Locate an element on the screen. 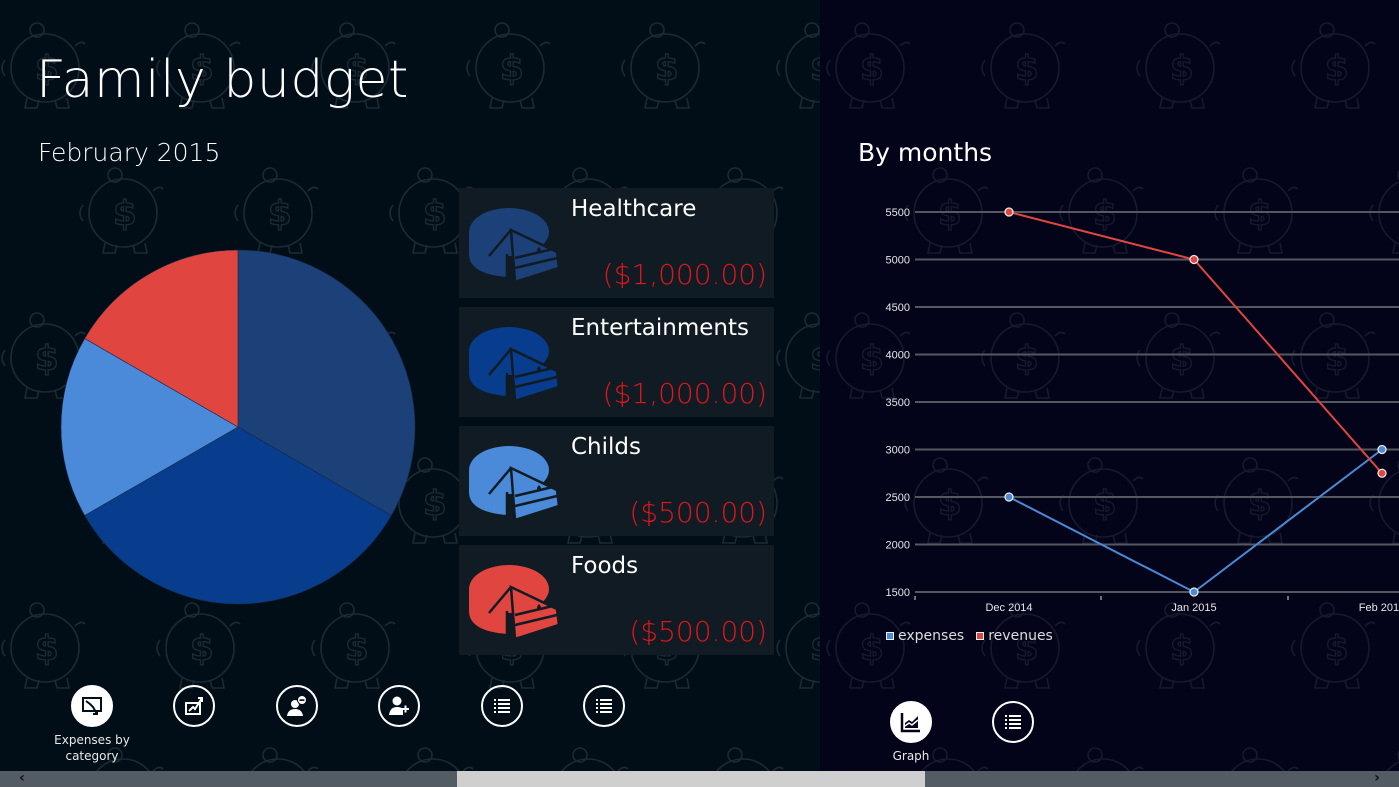 The width and height of the screenshot is (1399, 787). legend-item-revenues: revenues is located at coordinates (1014, 636).